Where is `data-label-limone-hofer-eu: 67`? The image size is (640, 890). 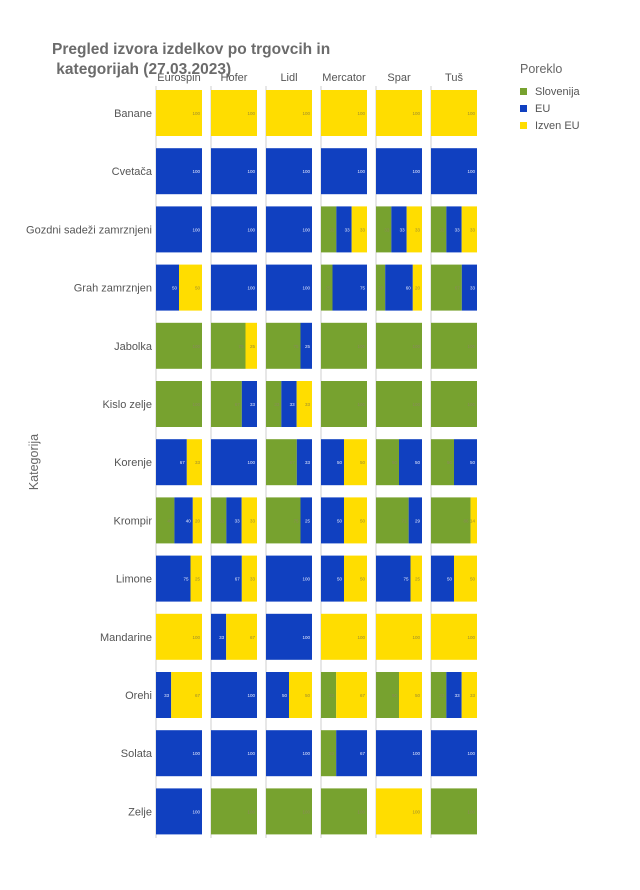 data-label-limone-hofer-eu: 67 is located at coordinates (238, 579).